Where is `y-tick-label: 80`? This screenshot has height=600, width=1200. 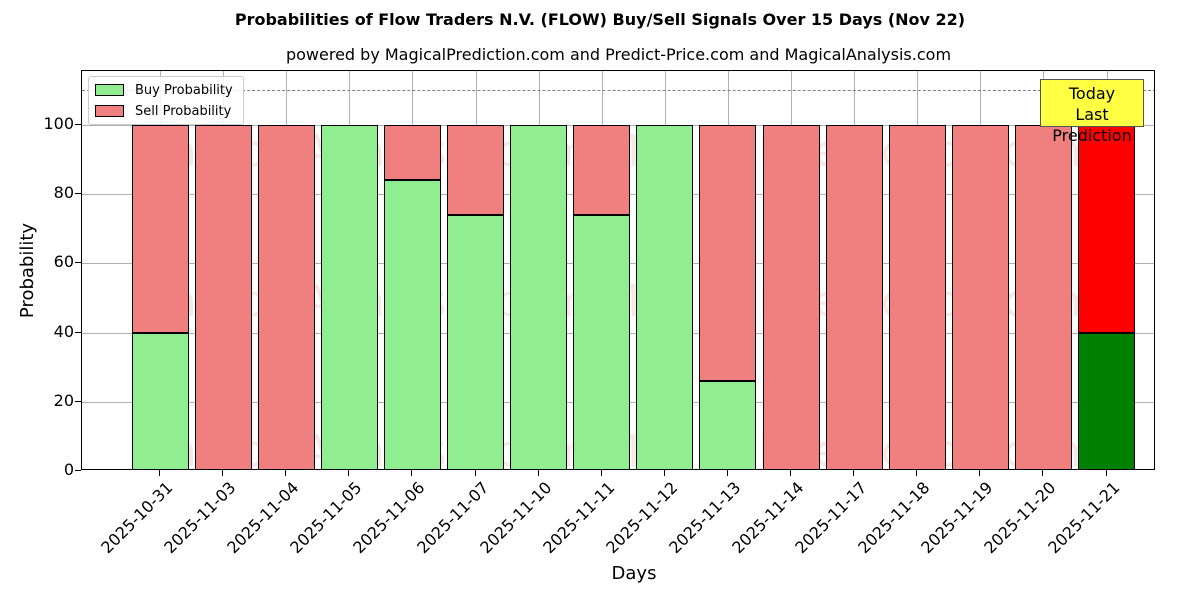 y-tick-label: 80 is located at coordinates (63, 193).